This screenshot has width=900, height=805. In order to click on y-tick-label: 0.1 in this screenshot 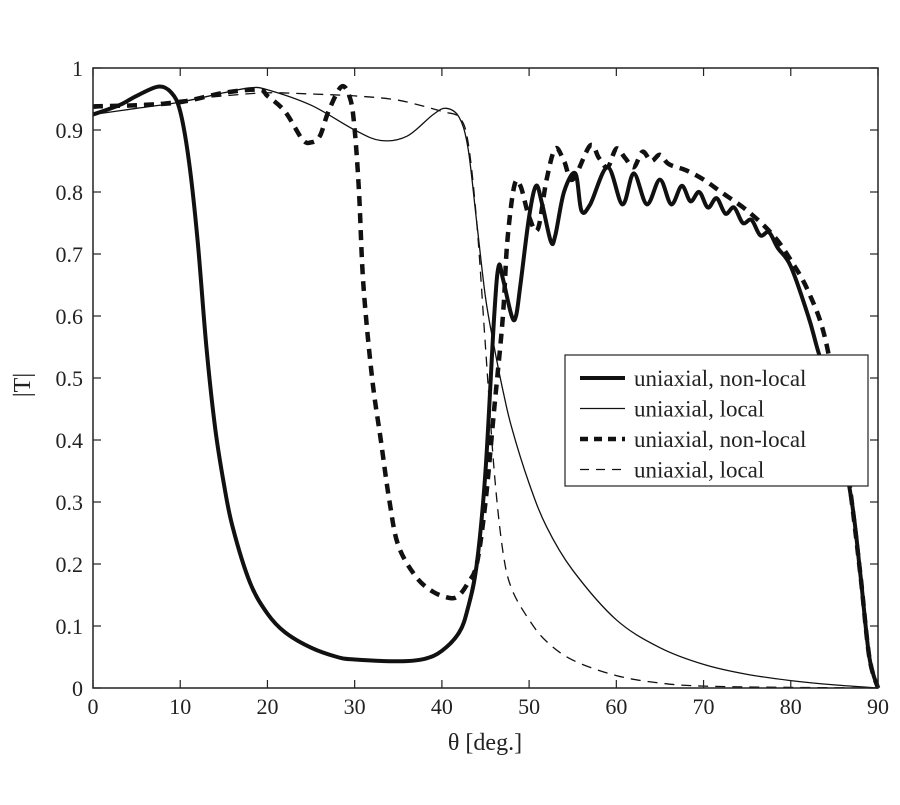, I will do `click(70, 626)`.